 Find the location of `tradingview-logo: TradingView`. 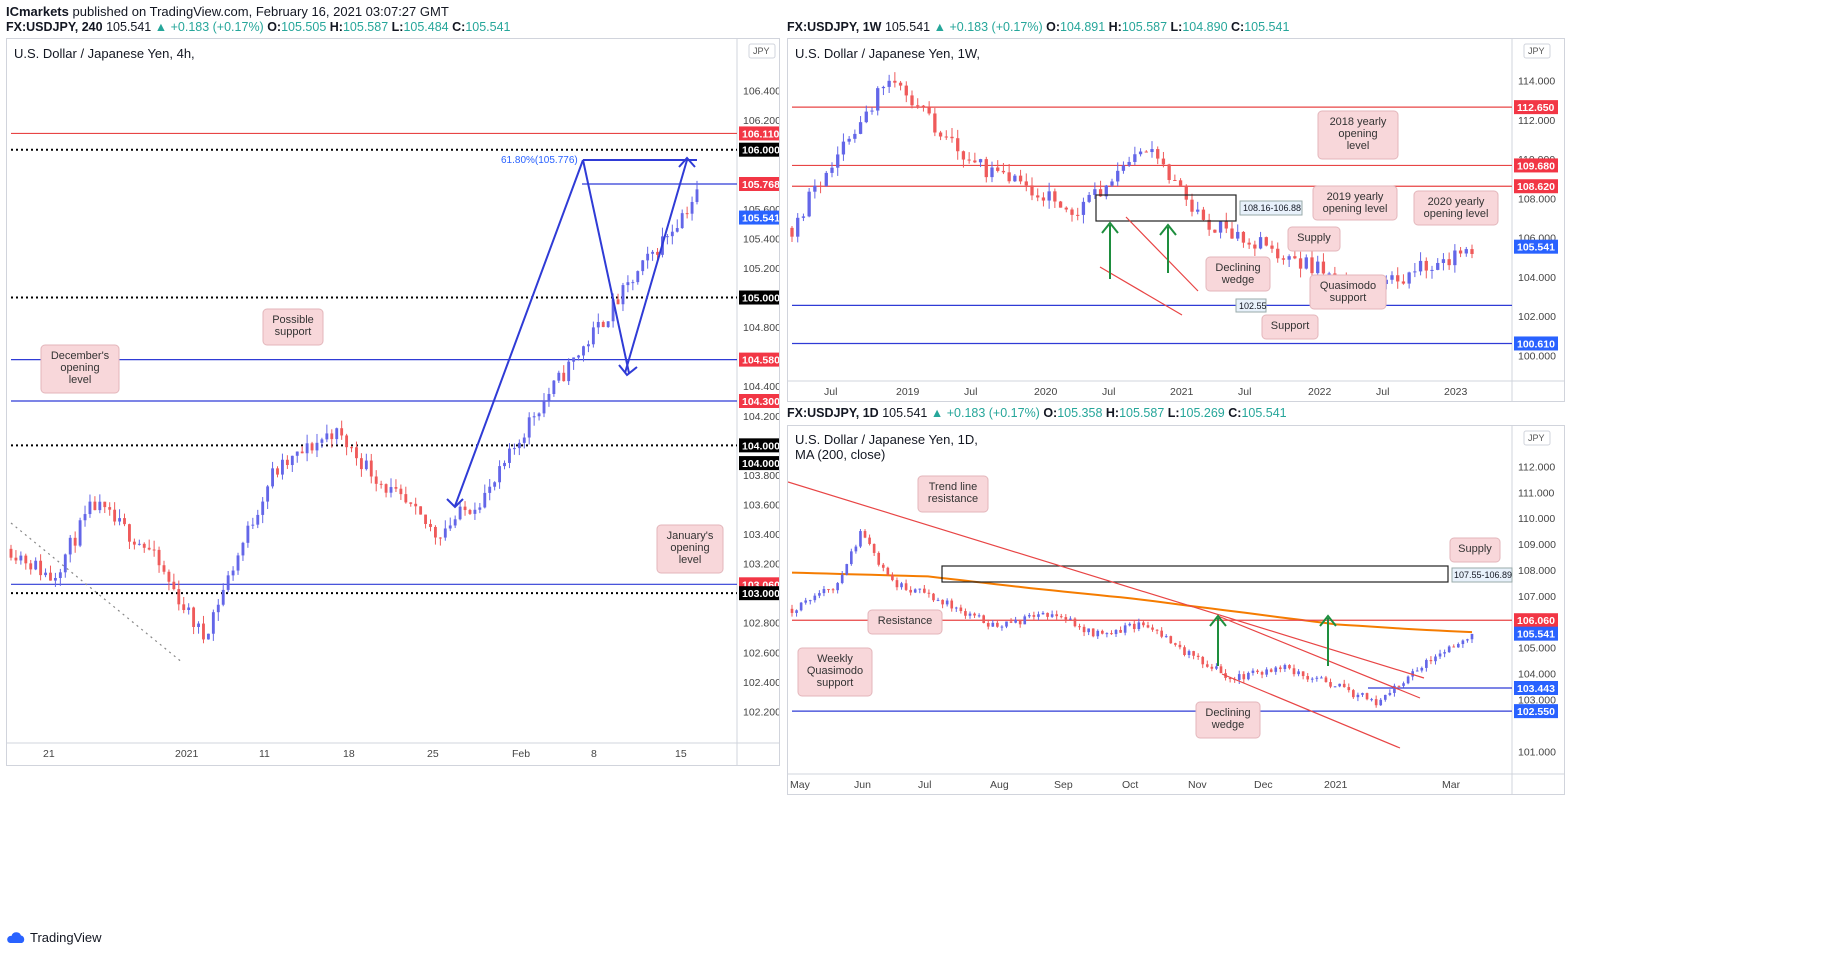

tradingview-logo: TradingView is located at coordinates (54, 937).